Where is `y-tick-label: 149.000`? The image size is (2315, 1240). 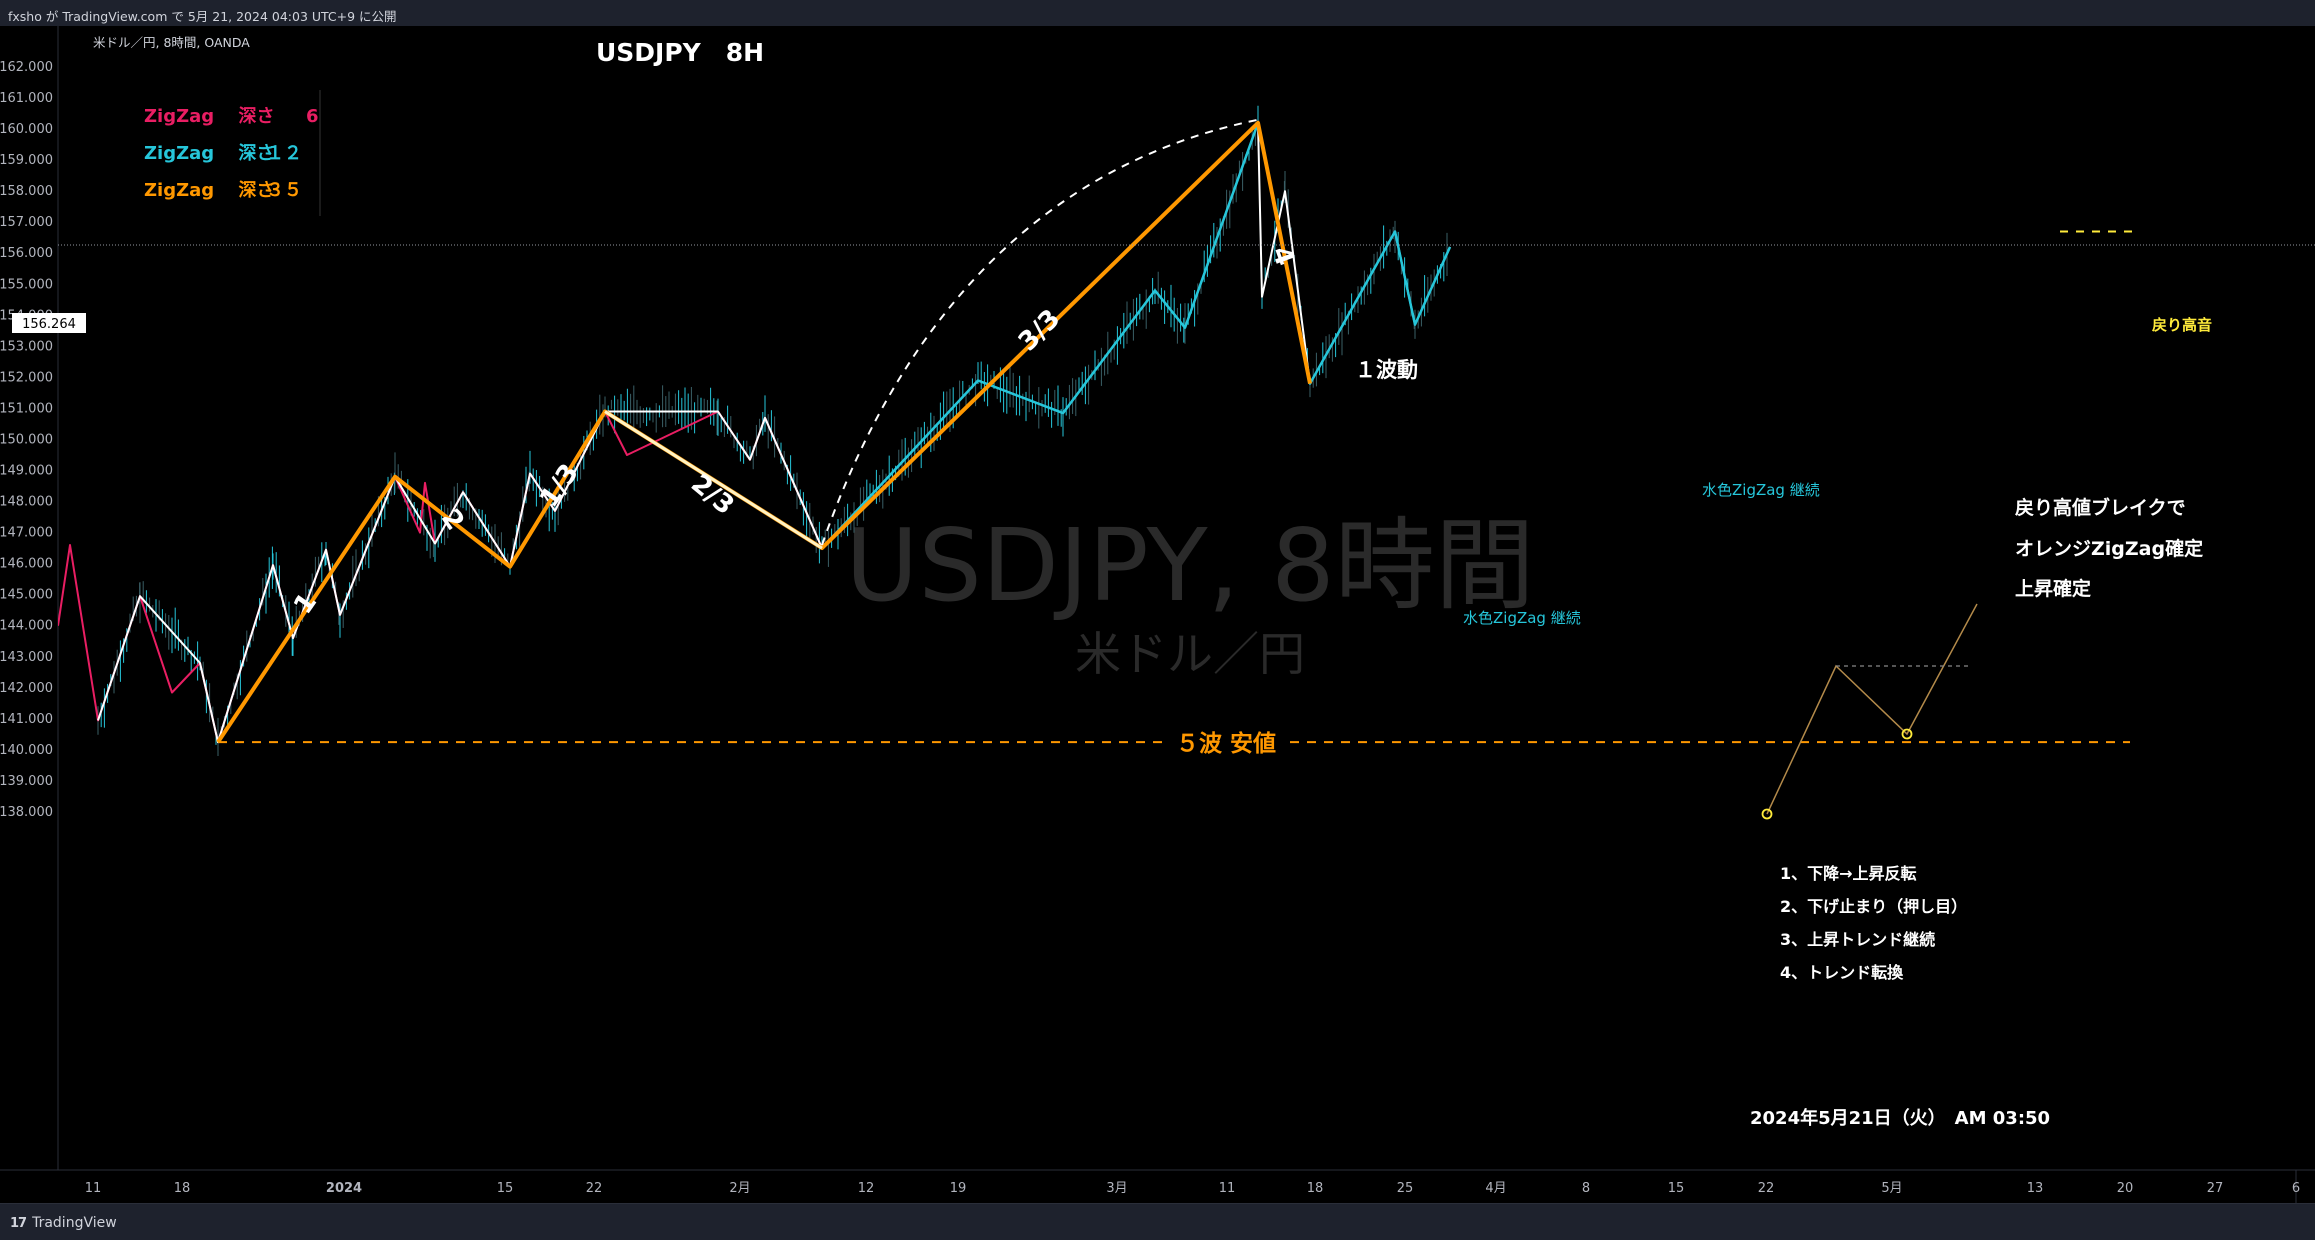
y-tick-label: 149.000 is located at coordinates (26, 471).